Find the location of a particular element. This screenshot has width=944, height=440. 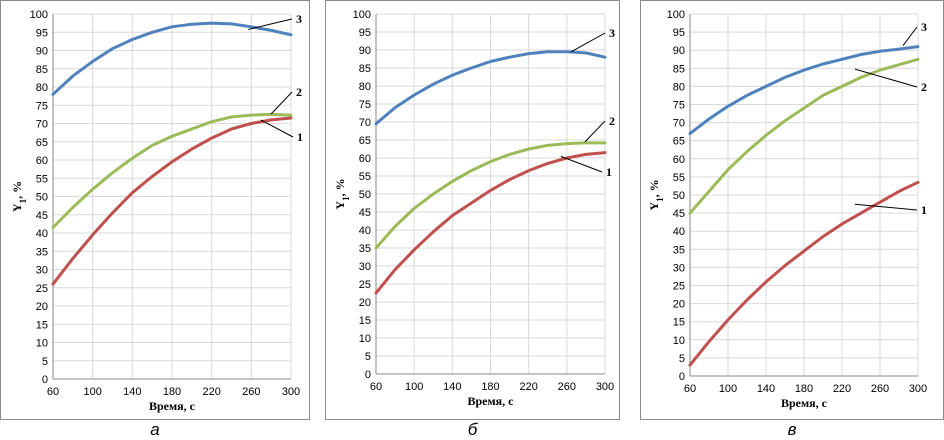

panel-label-a: а is located at coordinates (155, 429).